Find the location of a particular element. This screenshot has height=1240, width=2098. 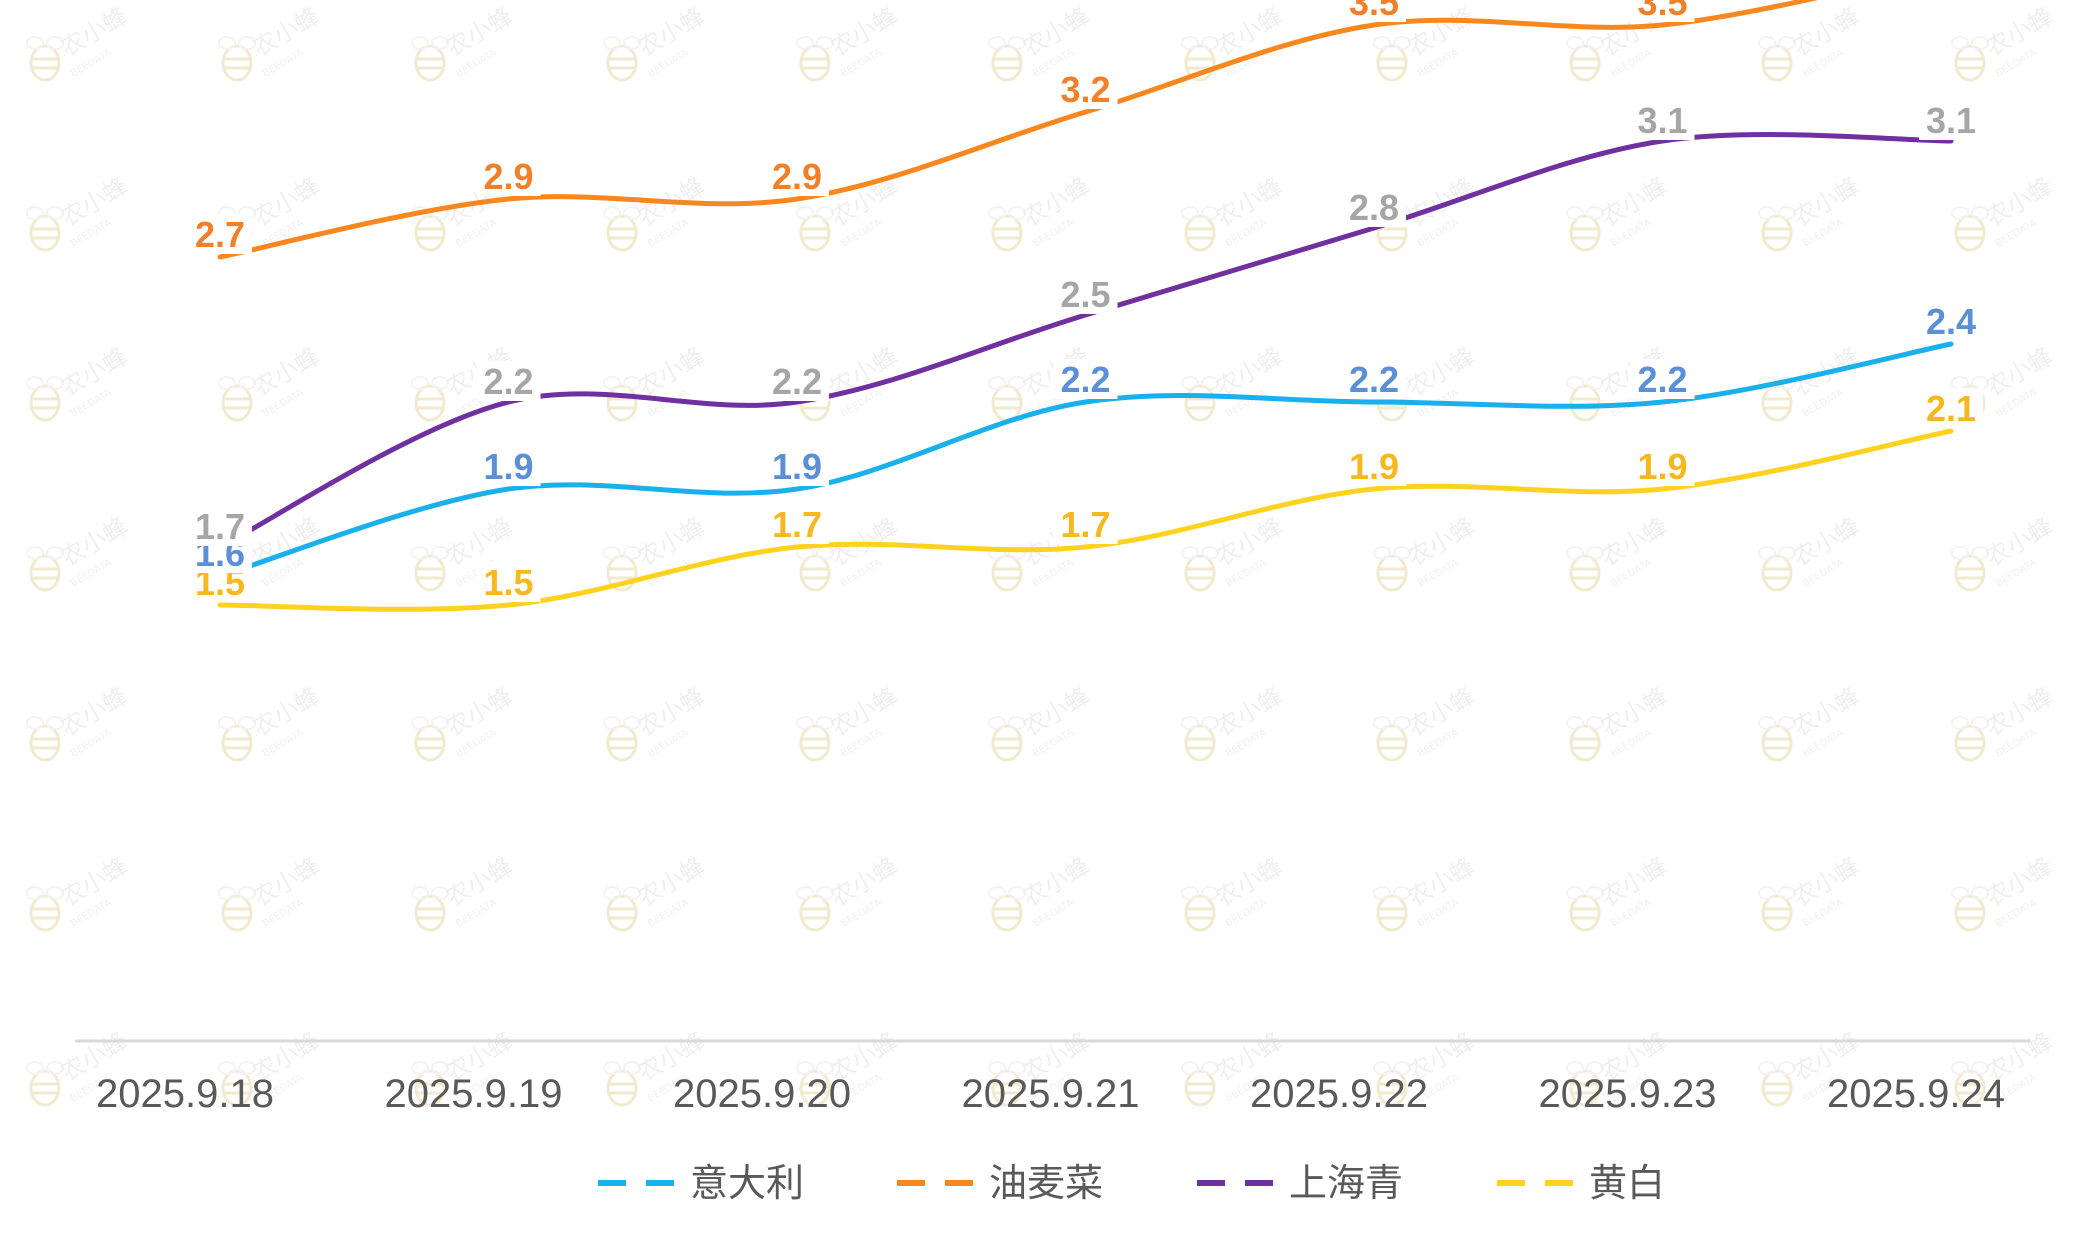

data-label: 2.7 is located at coordinates (220, 234).